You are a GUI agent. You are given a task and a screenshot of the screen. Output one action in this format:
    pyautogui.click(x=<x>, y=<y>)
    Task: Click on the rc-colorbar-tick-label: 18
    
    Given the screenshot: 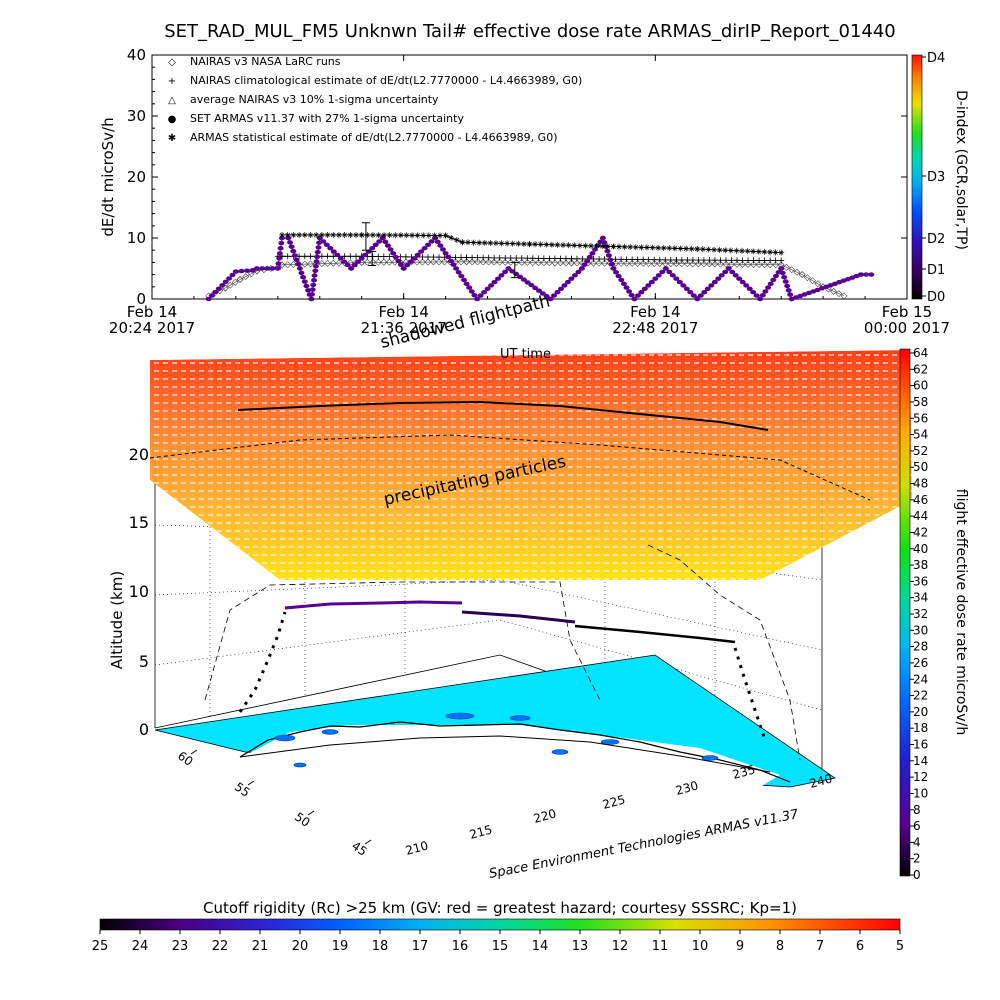 What is the action you would take?
    pyautogui.click(x=380, y=946)
    